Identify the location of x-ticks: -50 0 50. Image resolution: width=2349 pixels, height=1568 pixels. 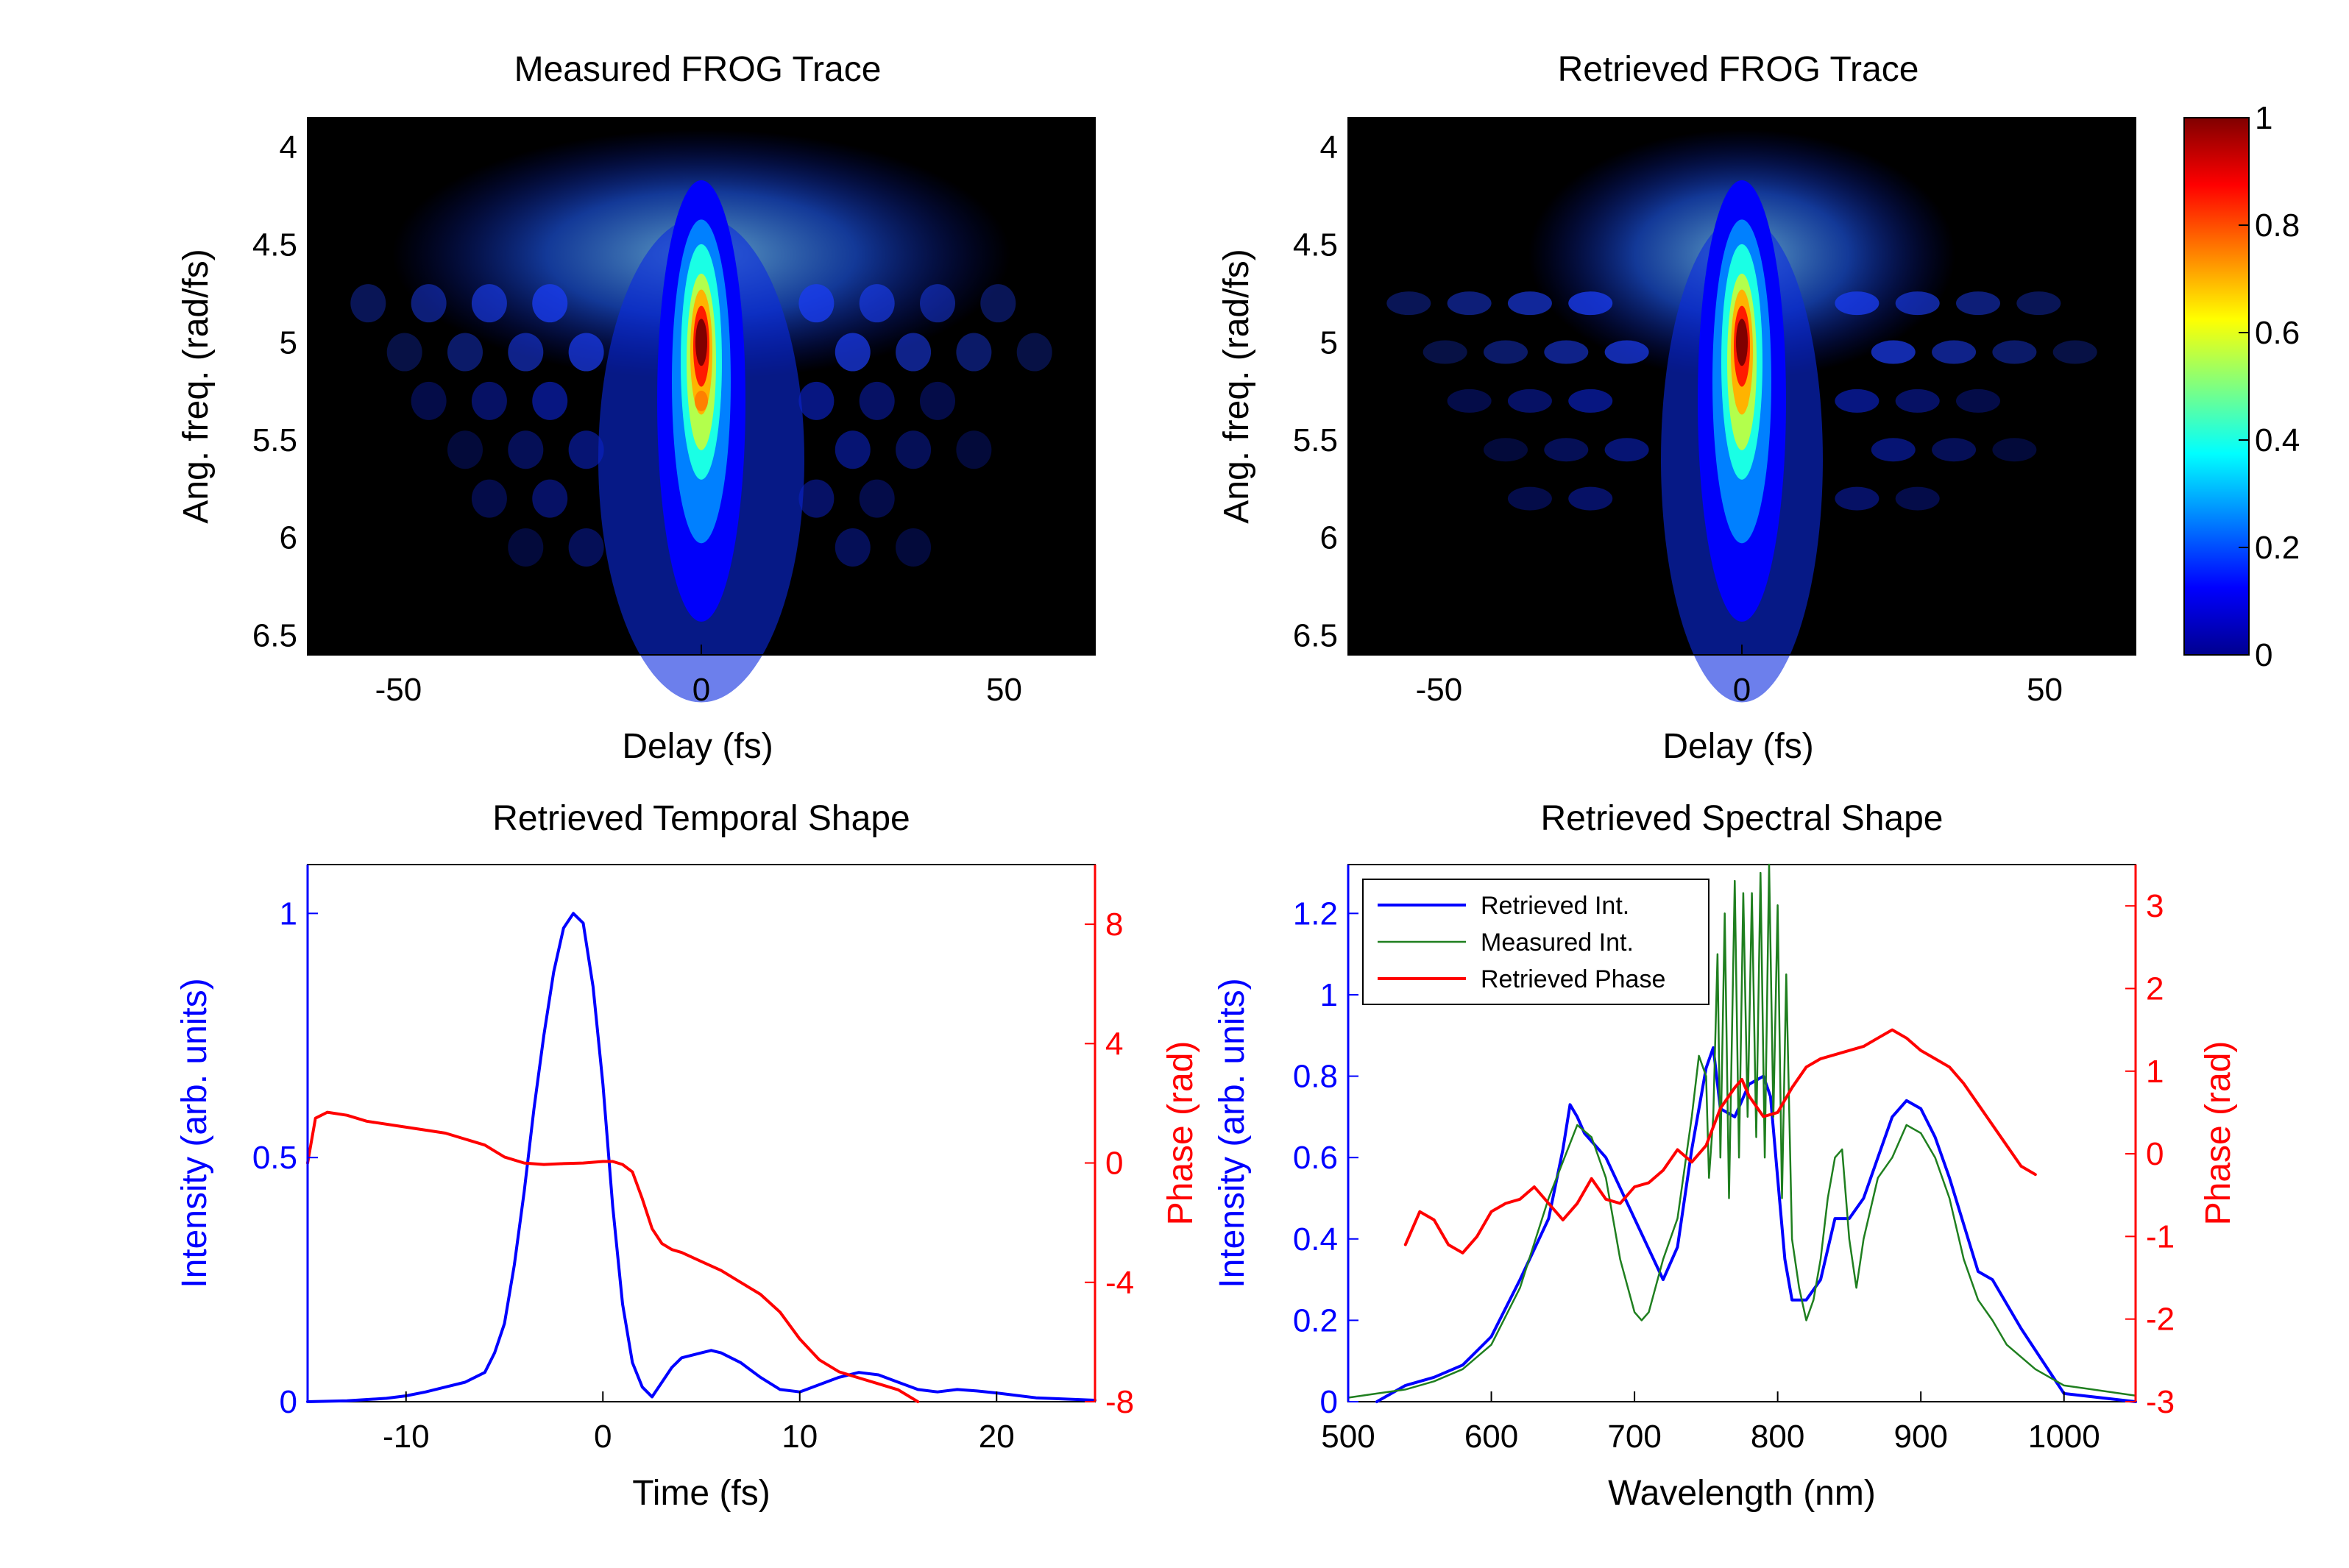
(1739, 413).